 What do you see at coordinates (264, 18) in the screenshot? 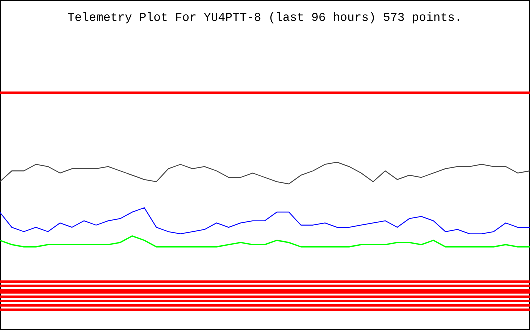
I see `chart-title: Telemetry Plot For YU4PTT-8 (last 96 hours) 573 points.` at bounding box center [264, 18].